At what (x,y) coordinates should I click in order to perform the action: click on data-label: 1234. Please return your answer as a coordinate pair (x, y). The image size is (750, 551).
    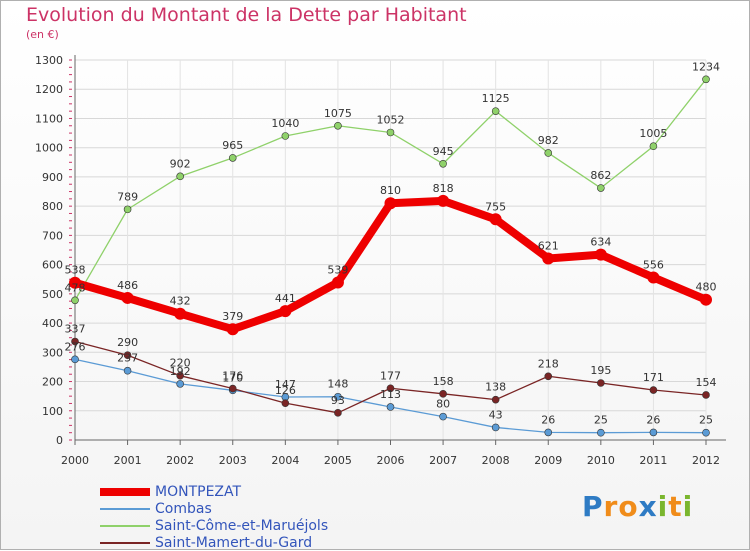
    Looking at the image, I should click on (706, 66).